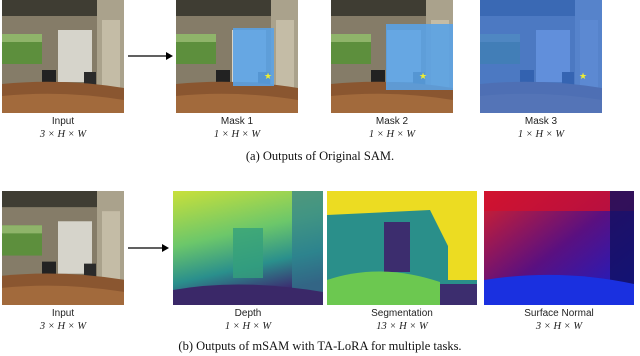  I want to click on segmentation-image, so click(402, 248).